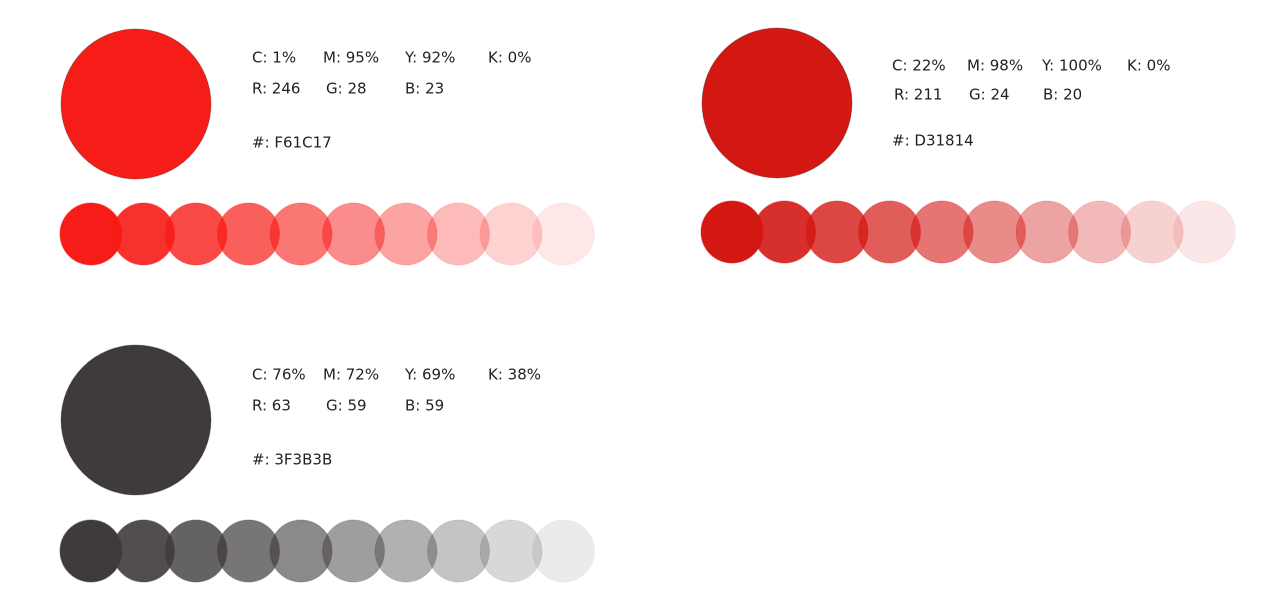 The image size is (1280, 614). What do you see at coordinates (292, 460) in the screenshot?
I see `hex-value: #: 3F3B3B` at bounding box center [292, 460].